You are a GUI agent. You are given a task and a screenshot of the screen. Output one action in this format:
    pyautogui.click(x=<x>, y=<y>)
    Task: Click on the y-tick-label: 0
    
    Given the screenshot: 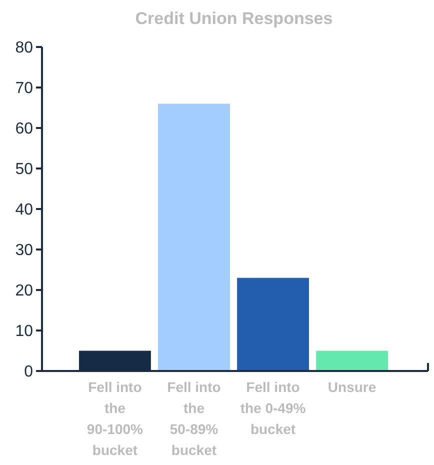 What is the action you would take?
    pyautogui.click(x=29, y=372)
    